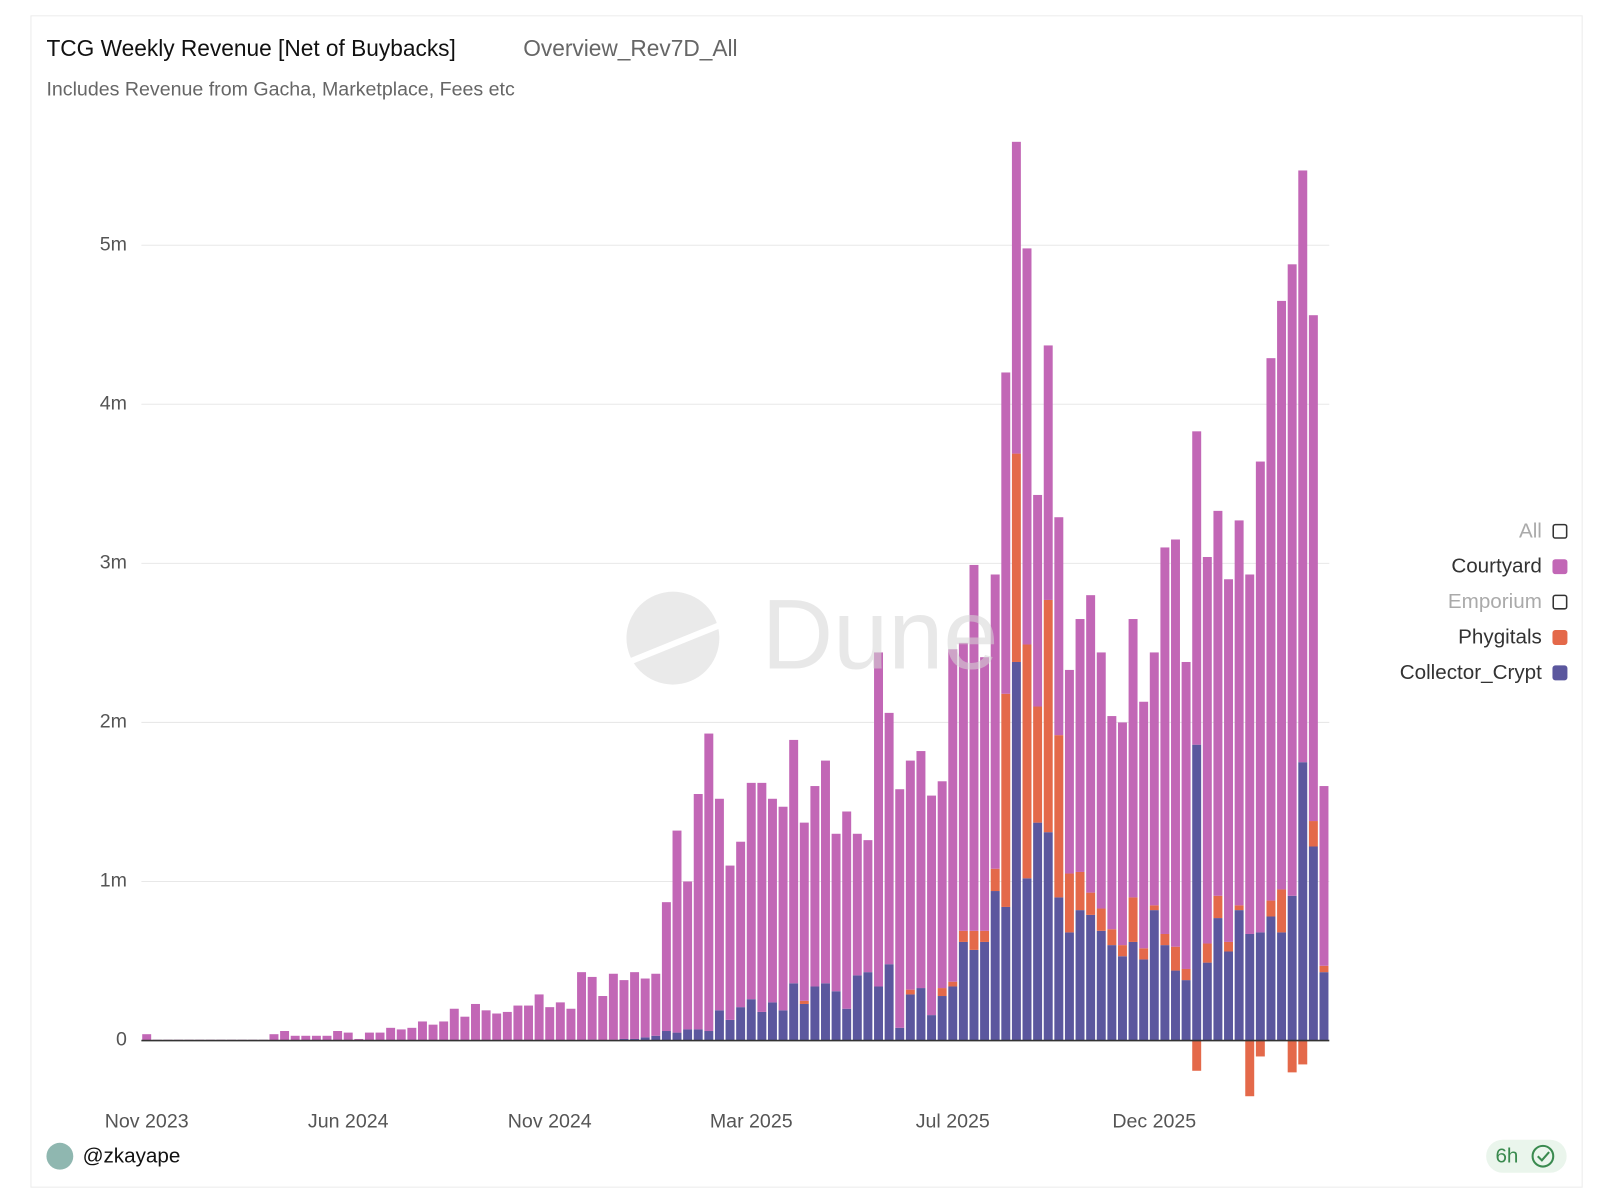  Describe the element at coordinates (880, 633) in the screenshot. I see `watermark-text: Dune` at that location.